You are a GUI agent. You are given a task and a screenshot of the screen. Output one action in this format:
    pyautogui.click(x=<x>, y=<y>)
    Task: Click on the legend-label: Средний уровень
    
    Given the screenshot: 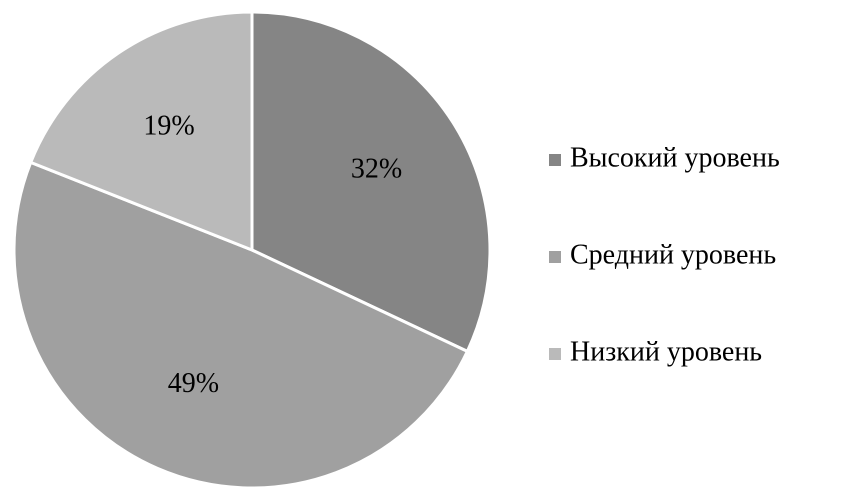 What is the action you would take?
    pyautogui.click(x=673, y=254)
    